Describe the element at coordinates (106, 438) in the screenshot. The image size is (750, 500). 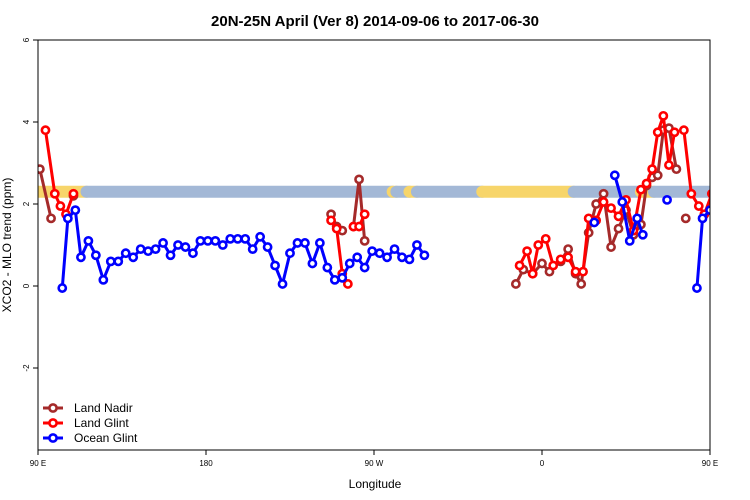
I see `legend-label: Ocean Glint` at that location.